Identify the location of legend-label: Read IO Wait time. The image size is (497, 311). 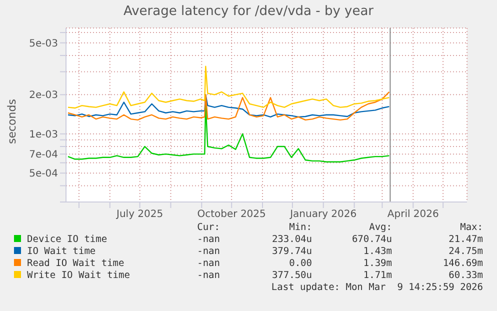
(76, 264).